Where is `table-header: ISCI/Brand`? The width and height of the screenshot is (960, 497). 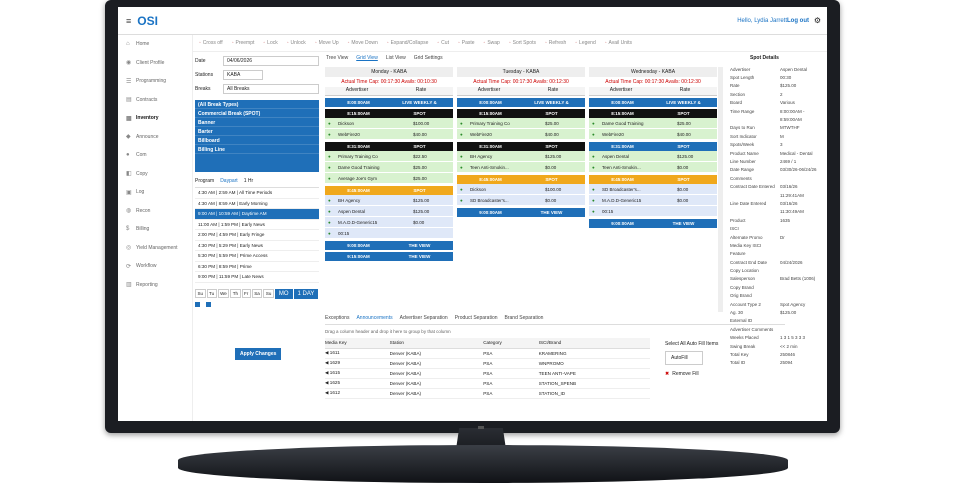
table-header: ISCI/Brand is located at coordinates (594, 343).